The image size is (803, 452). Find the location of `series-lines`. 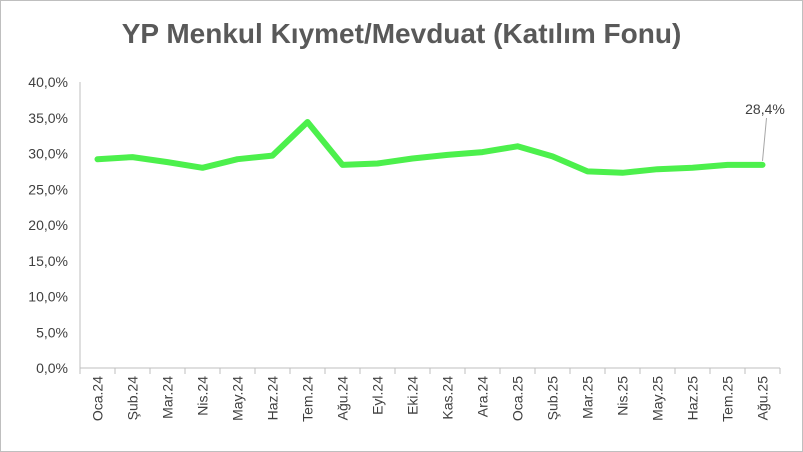

series-lines is located at coordinates (430, 147).